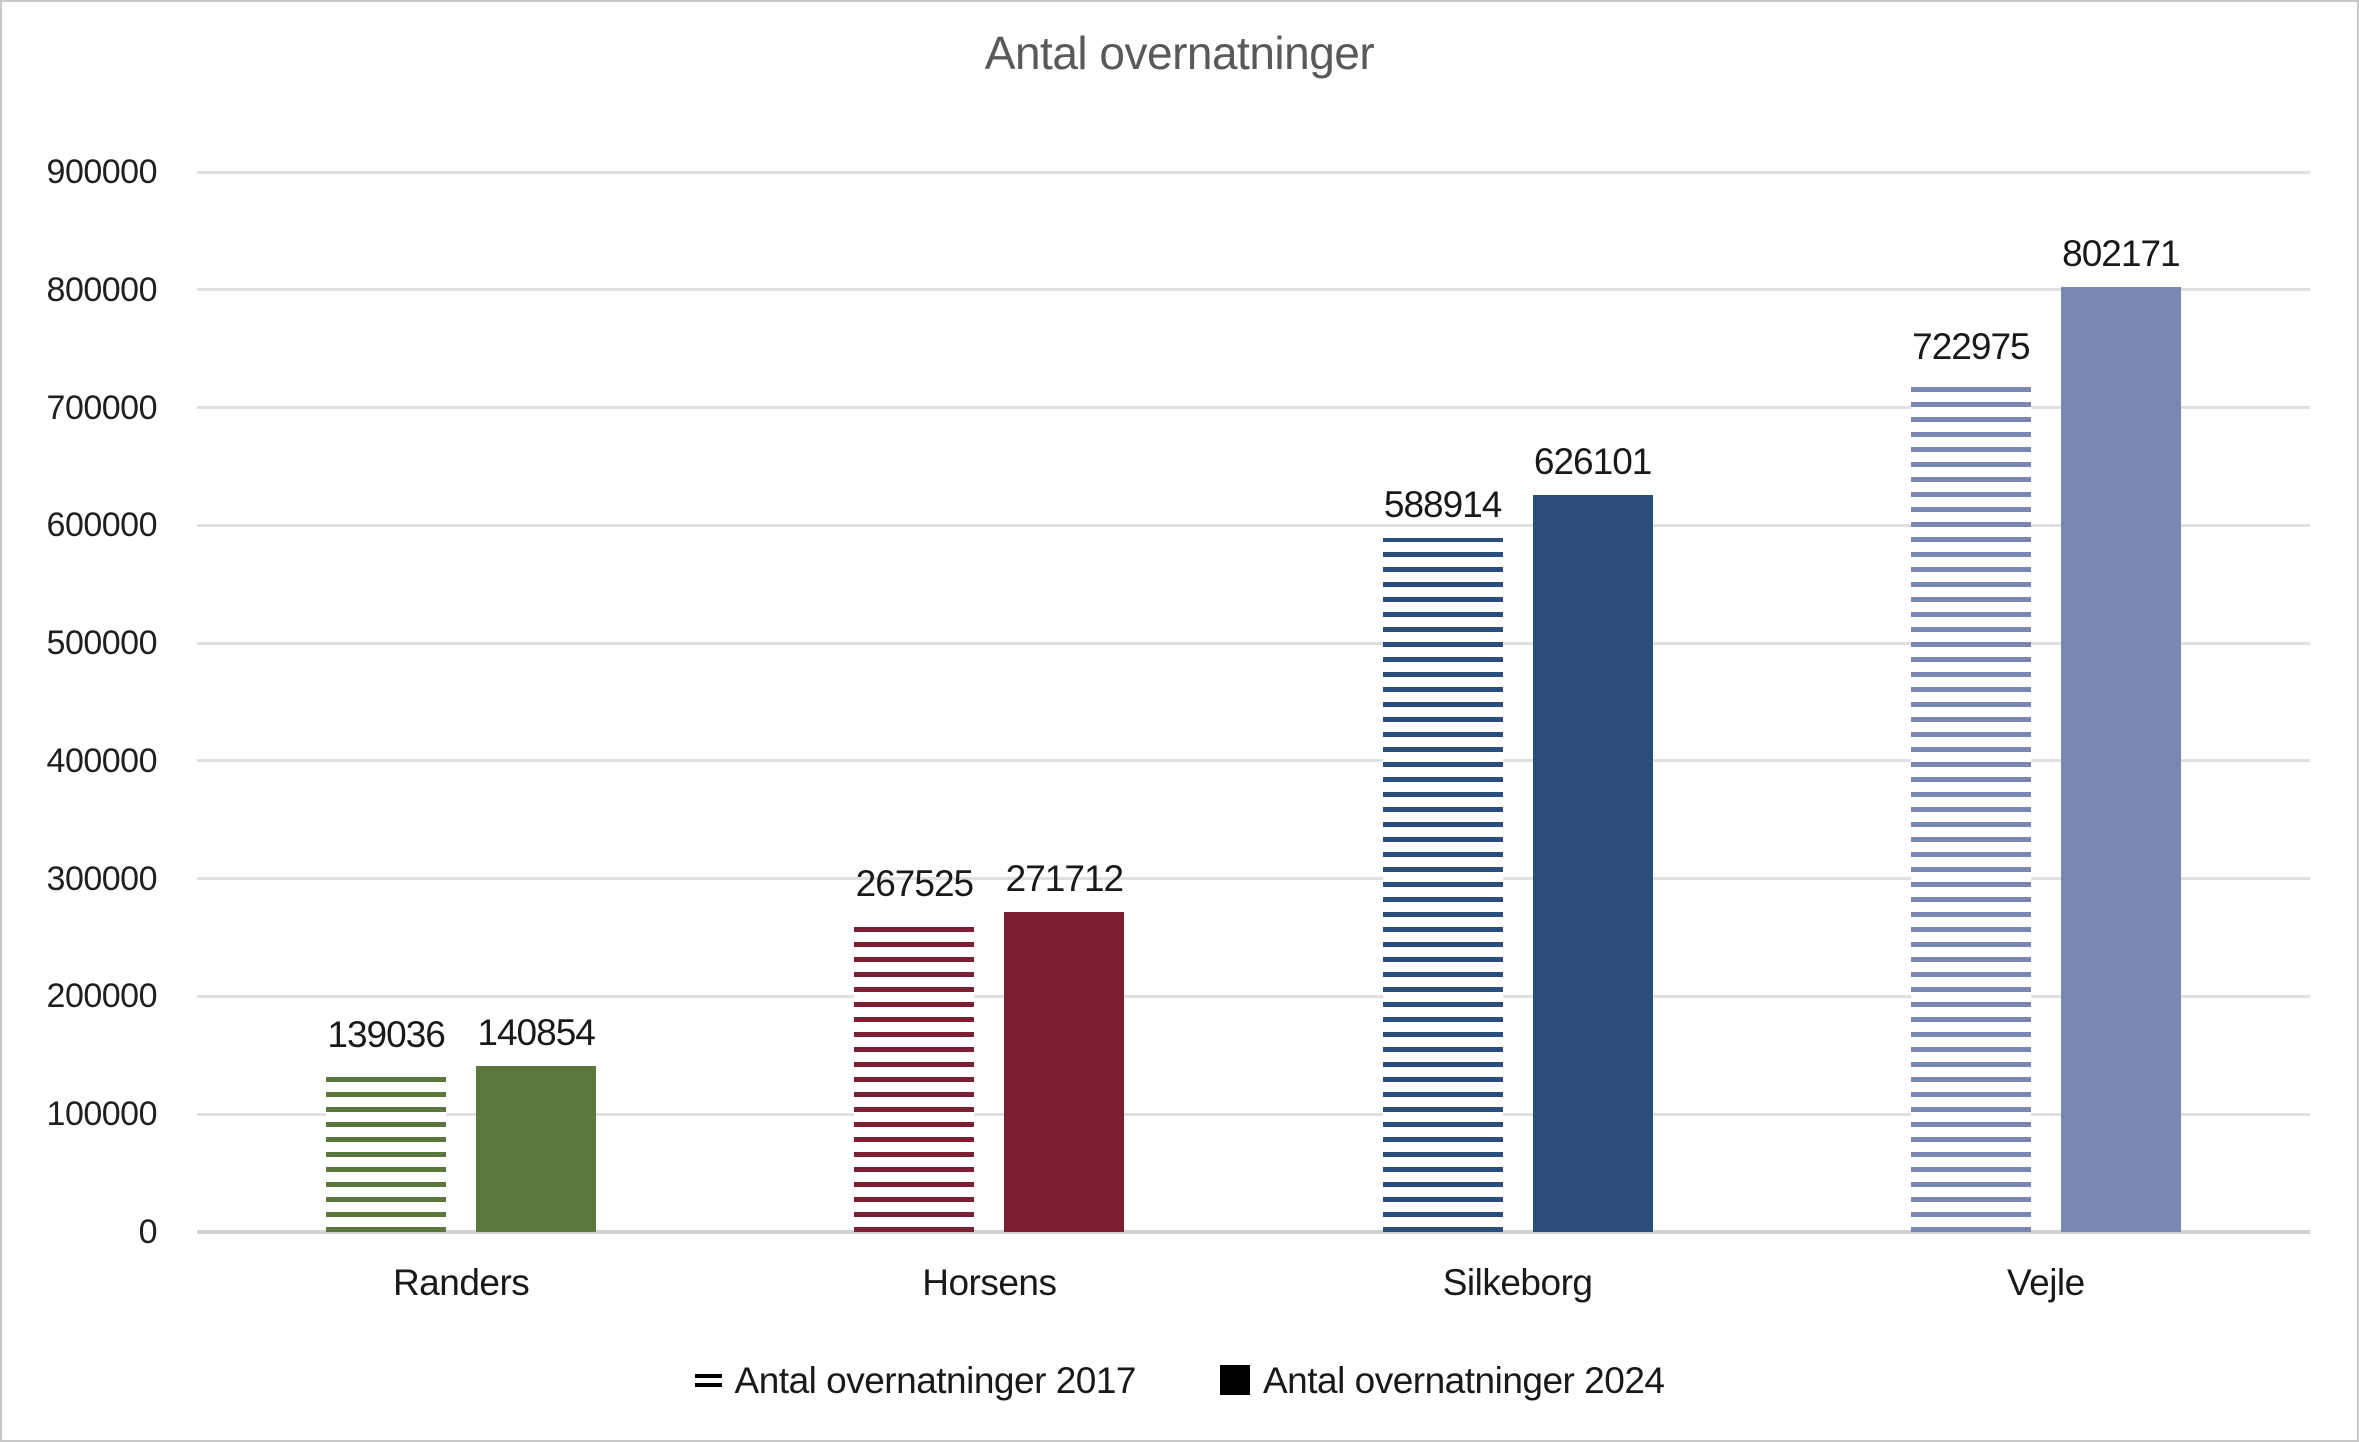  What do you see at coordinates (102, 643) in the screenshot?
I see `ytick-label-500000: 500000` at bounding box center [102, 643].